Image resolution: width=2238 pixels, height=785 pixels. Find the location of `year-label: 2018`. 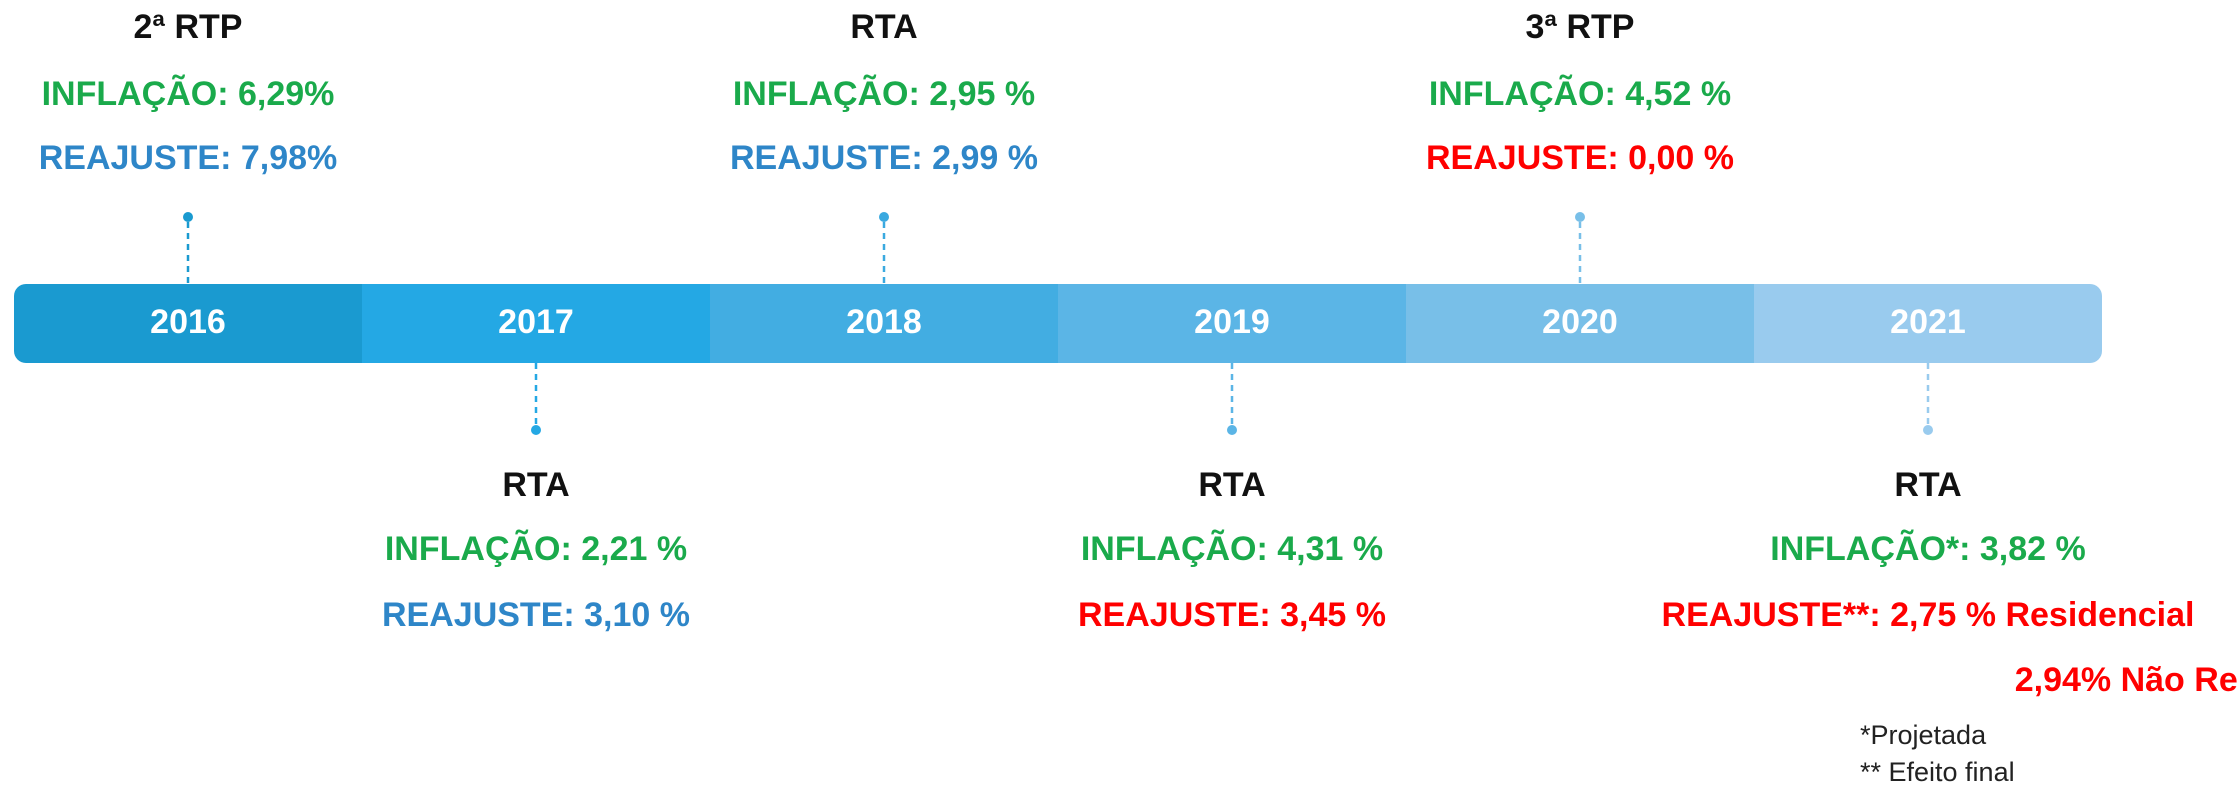

year-label: 2018 is located at coordinates (884, 322).